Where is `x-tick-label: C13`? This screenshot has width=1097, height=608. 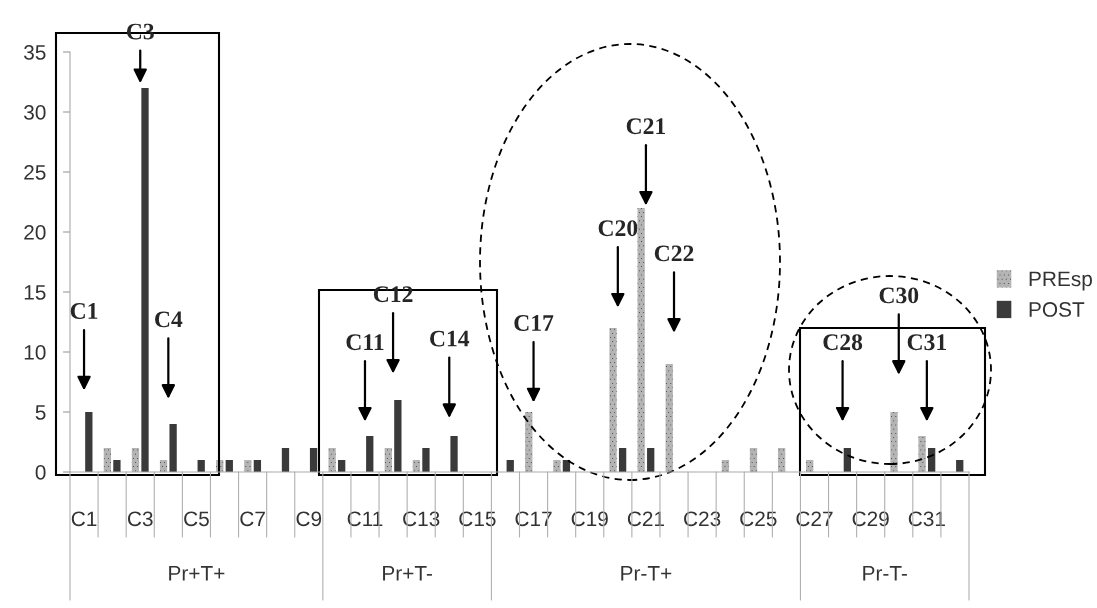 x-tick-label: C13 is located at coordinates (421, 519).